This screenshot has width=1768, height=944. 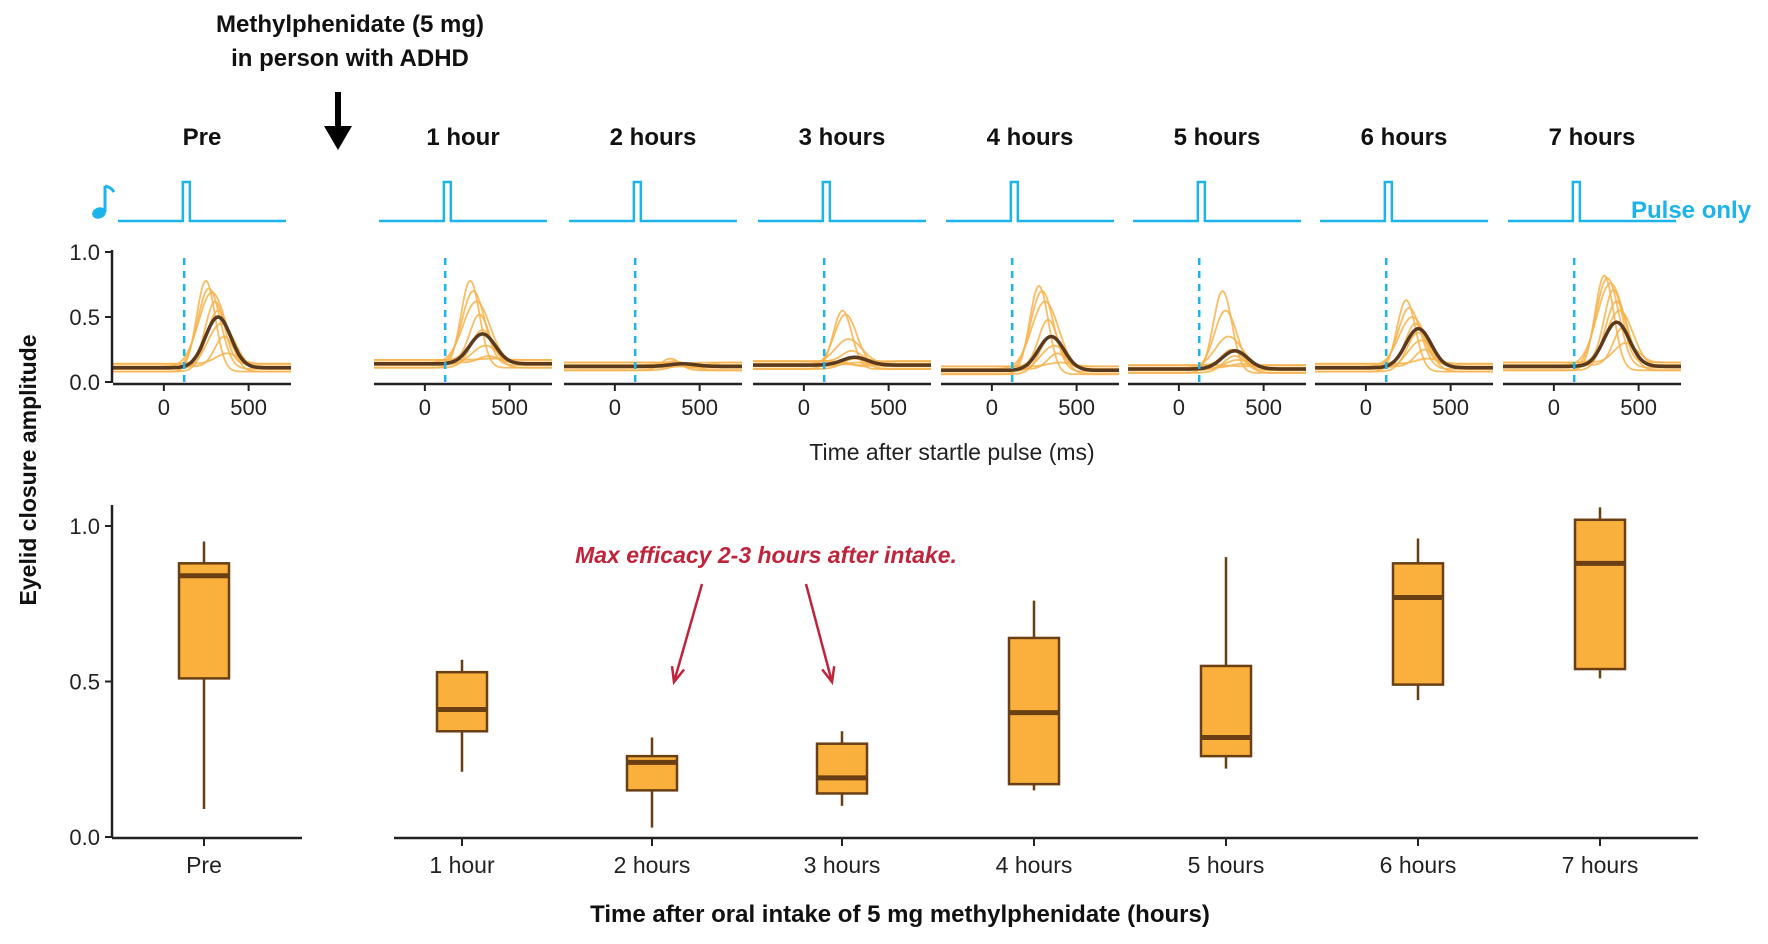 I want to click on stimulus-pulse-5-hours, so click(x=1217, y=201).